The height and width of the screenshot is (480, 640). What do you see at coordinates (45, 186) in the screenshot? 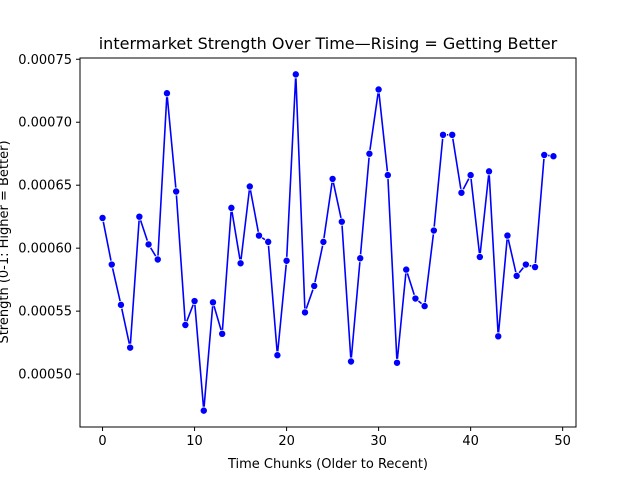
I see `y-tick-label: 0.00065` at bounding box center [45, 186].